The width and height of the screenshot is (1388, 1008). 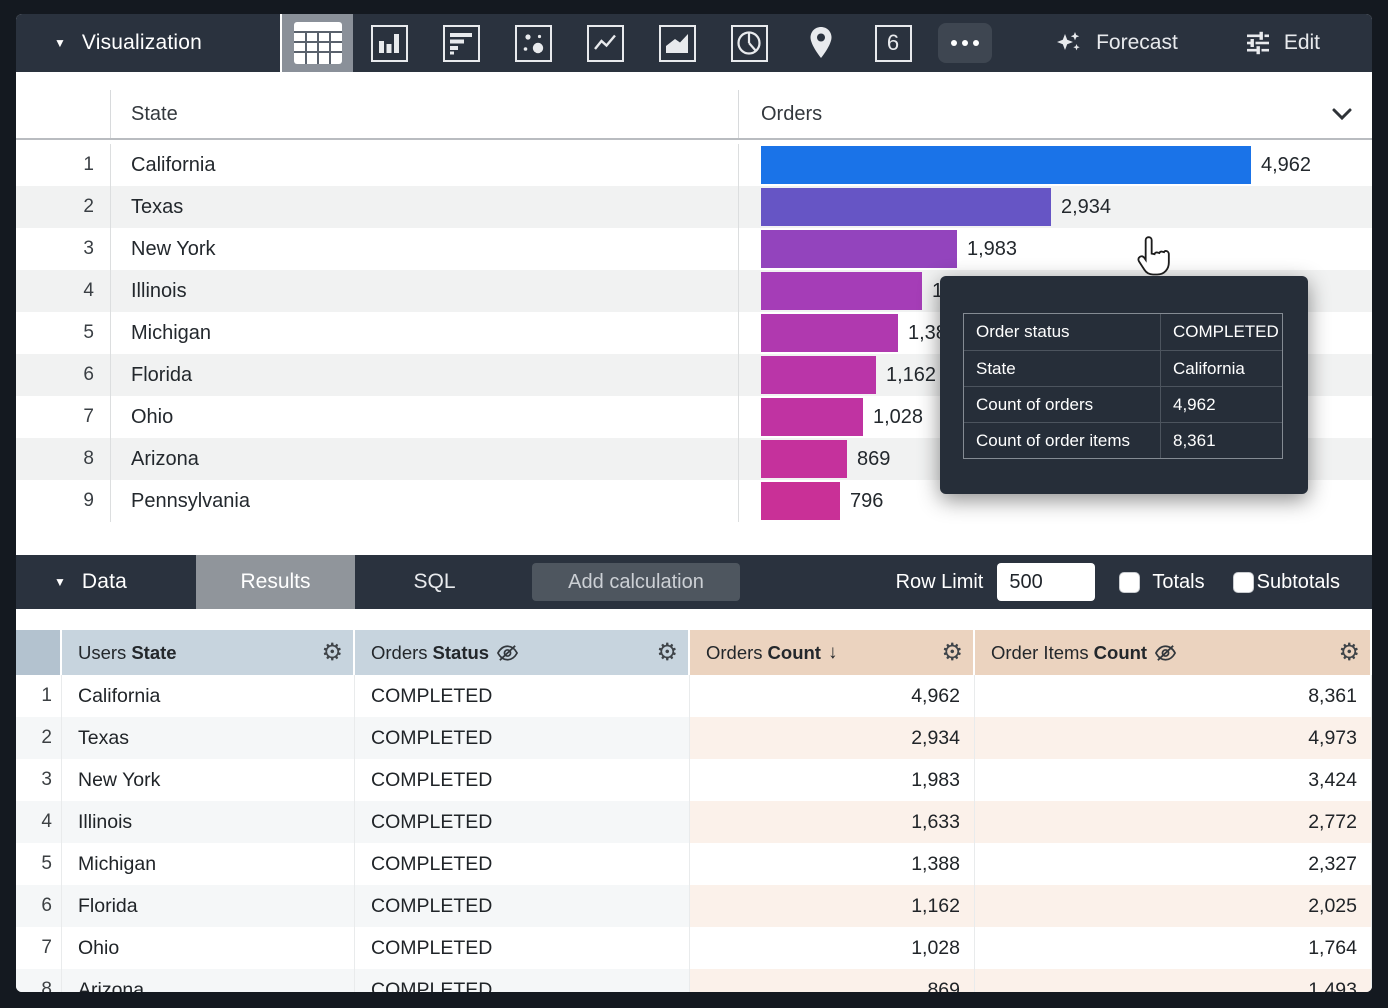 What do you see at coordinates (39, 652) in the screenshot?
I see `results-rownum-header` at bounding box center [39, 652].